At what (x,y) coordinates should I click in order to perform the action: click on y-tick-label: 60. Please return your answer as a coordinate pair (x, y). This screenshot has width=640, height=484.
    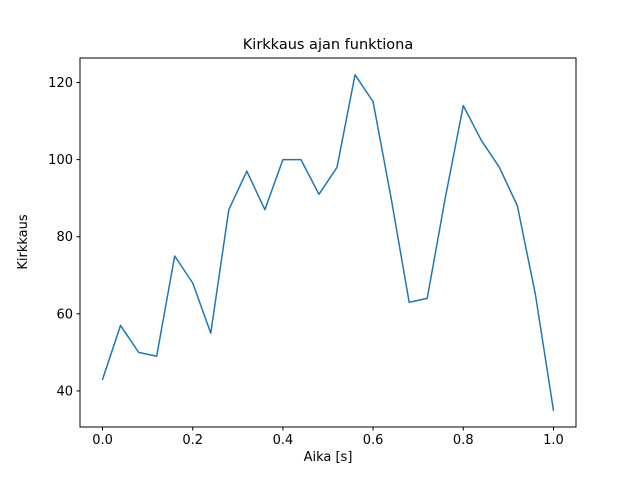
    Looking at the image, I should click on (64, 314).